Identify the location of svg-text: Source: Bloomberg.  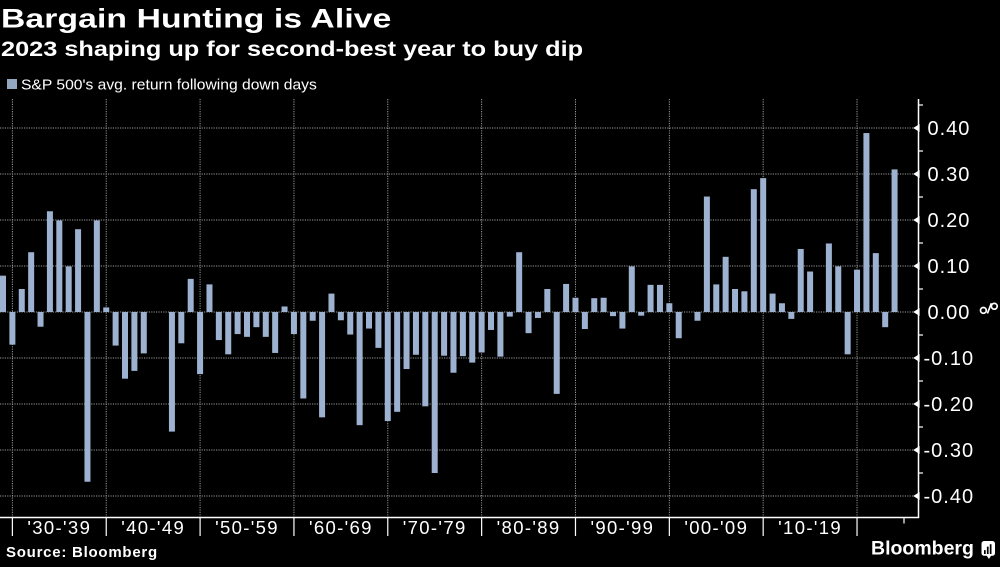
(82, 552).